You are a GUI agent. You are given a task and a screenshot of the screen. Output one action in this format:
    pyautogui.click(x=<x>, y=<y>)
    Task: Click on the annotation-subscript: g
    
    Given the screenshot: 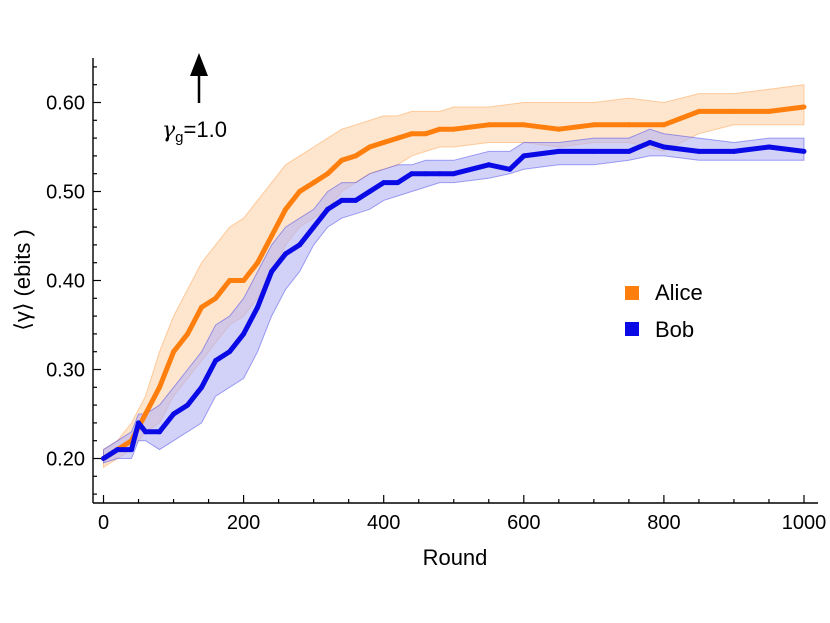 What is the action you would take?
    pyautogui.click(x=179, y=137)
    